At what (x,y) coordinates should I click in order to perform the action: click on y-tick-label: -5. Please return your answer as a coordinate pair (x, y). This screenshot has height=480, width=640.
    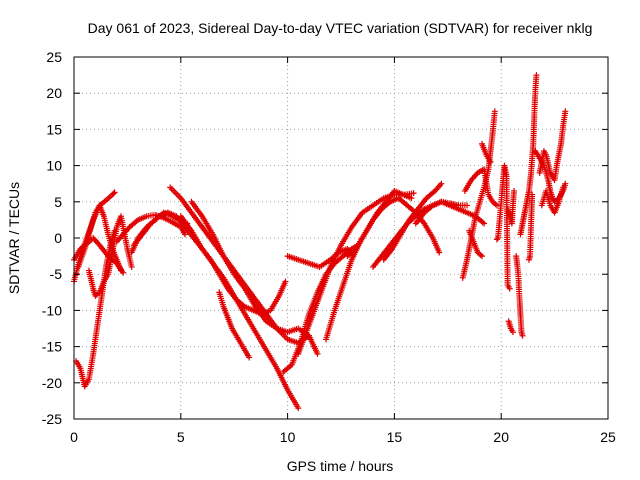
    Looking at the image, I should click on (56, 274).